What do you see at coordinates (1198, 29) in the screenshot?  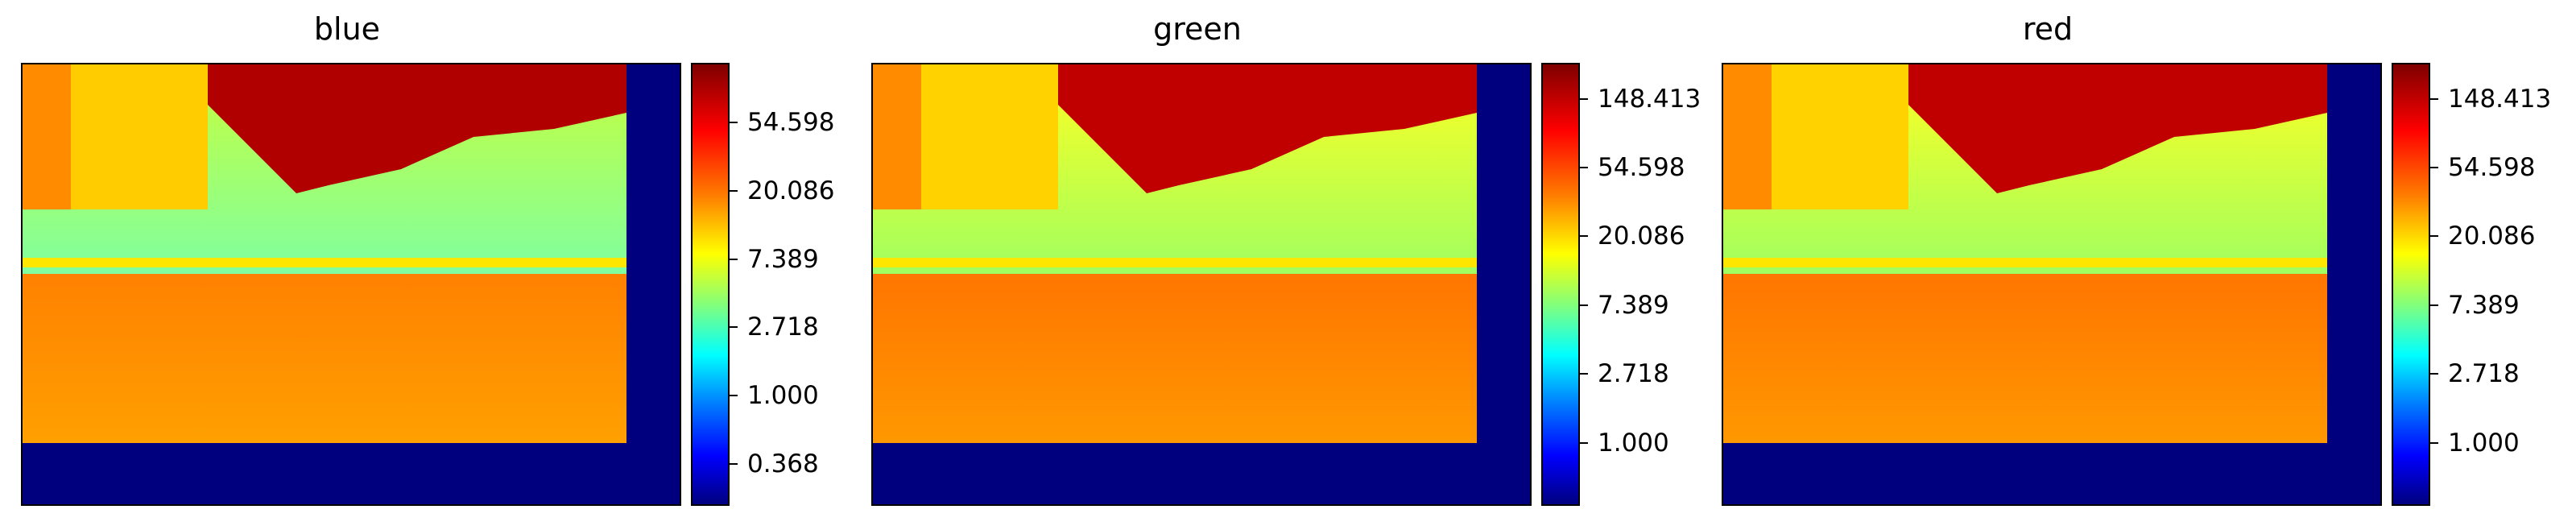 I see `chart-title: green` at bounding box center [1198, 29].